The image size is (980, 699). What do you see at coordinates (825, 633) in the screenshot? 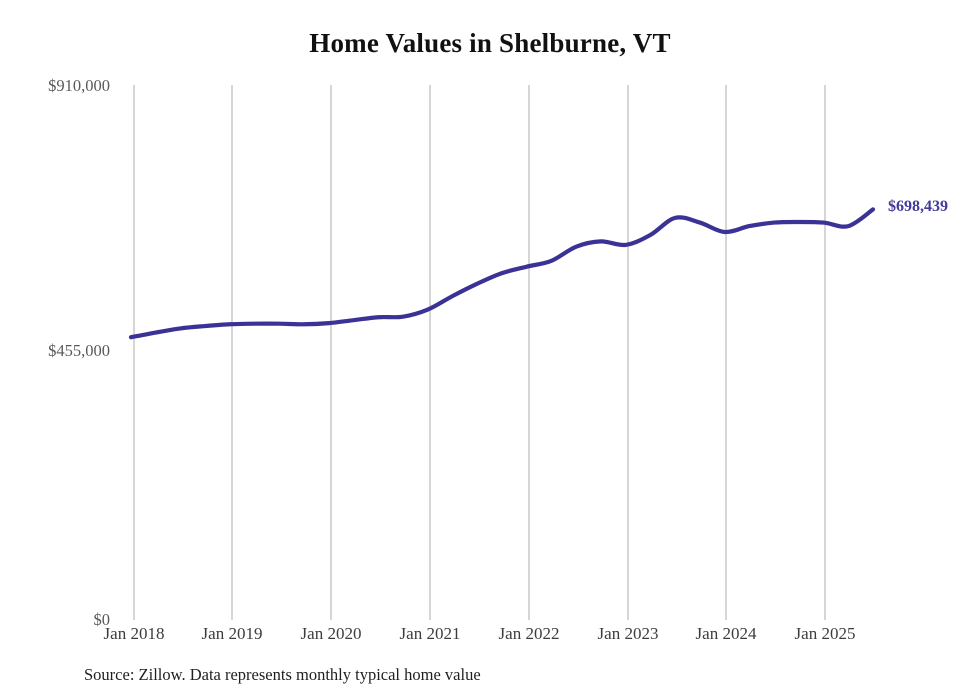
I see `x-axis-tick-7: Jan 2025` at bounding box center [825, 633].